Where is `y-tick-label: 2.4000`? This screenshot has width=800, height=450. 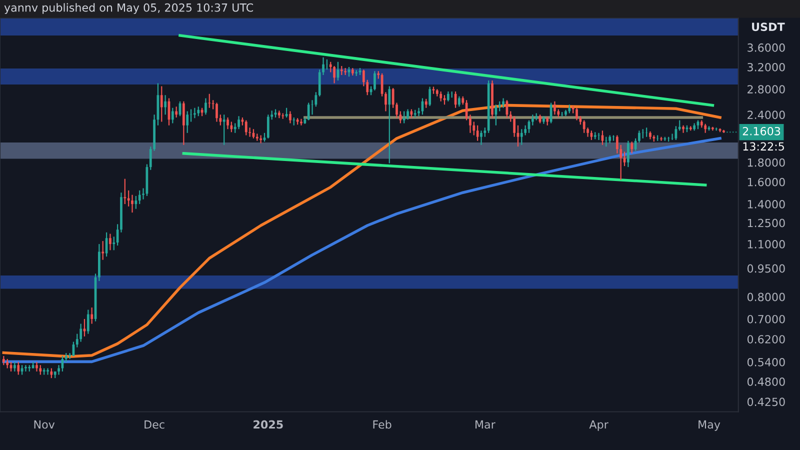 y-tick-label: 2.4000 is located at coordinates (766, 115).